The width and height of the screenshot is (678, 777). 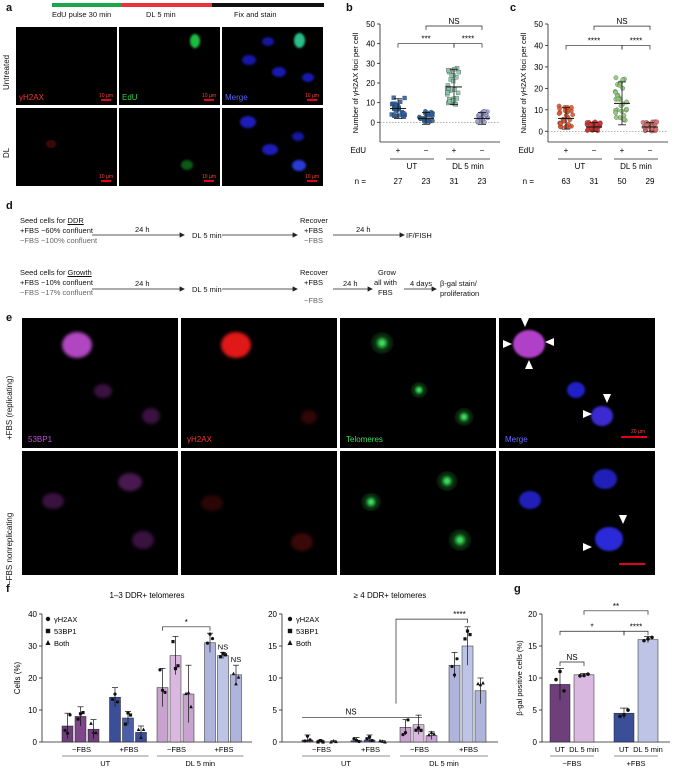 What do you see at coordinates (255, 14) in the screenshot?
I see `timeline-label-fix: Fix and stain` at bounding box center [255, 14].